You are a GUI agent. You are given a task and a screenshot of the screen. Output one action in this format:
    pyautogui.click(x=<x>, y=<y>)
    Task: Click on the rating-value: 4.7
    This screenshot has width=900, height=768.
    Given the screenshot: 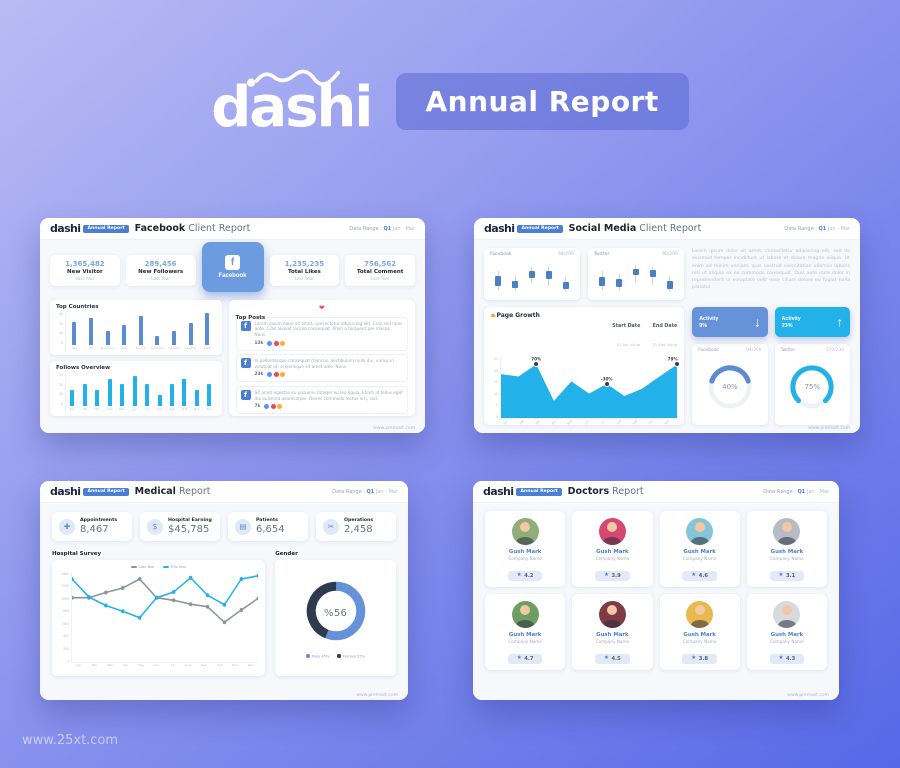 What is the action you would take?
    pyautogui.click(x=529, y=658)
    